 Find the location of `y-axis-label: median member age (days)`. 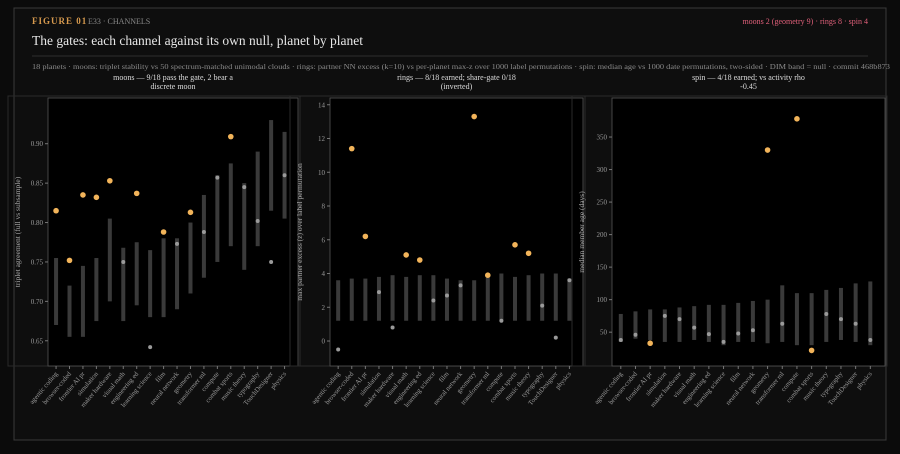

y-axis-label: median member age (days) is located at coordinates (581, 232).